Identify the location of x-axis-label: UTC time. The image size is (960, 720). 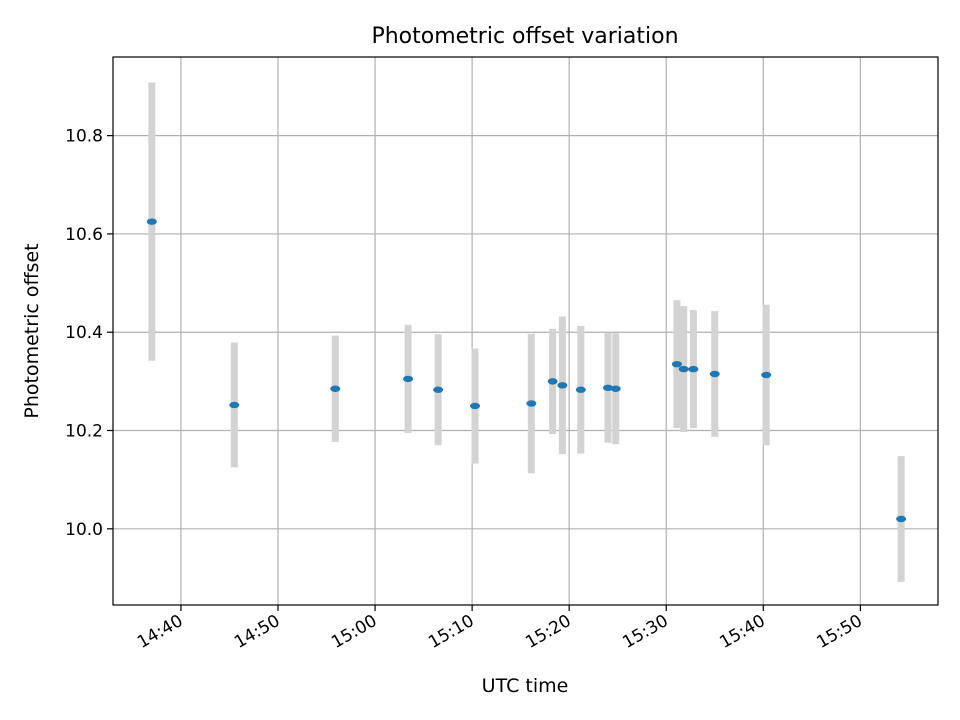
(525, 686).